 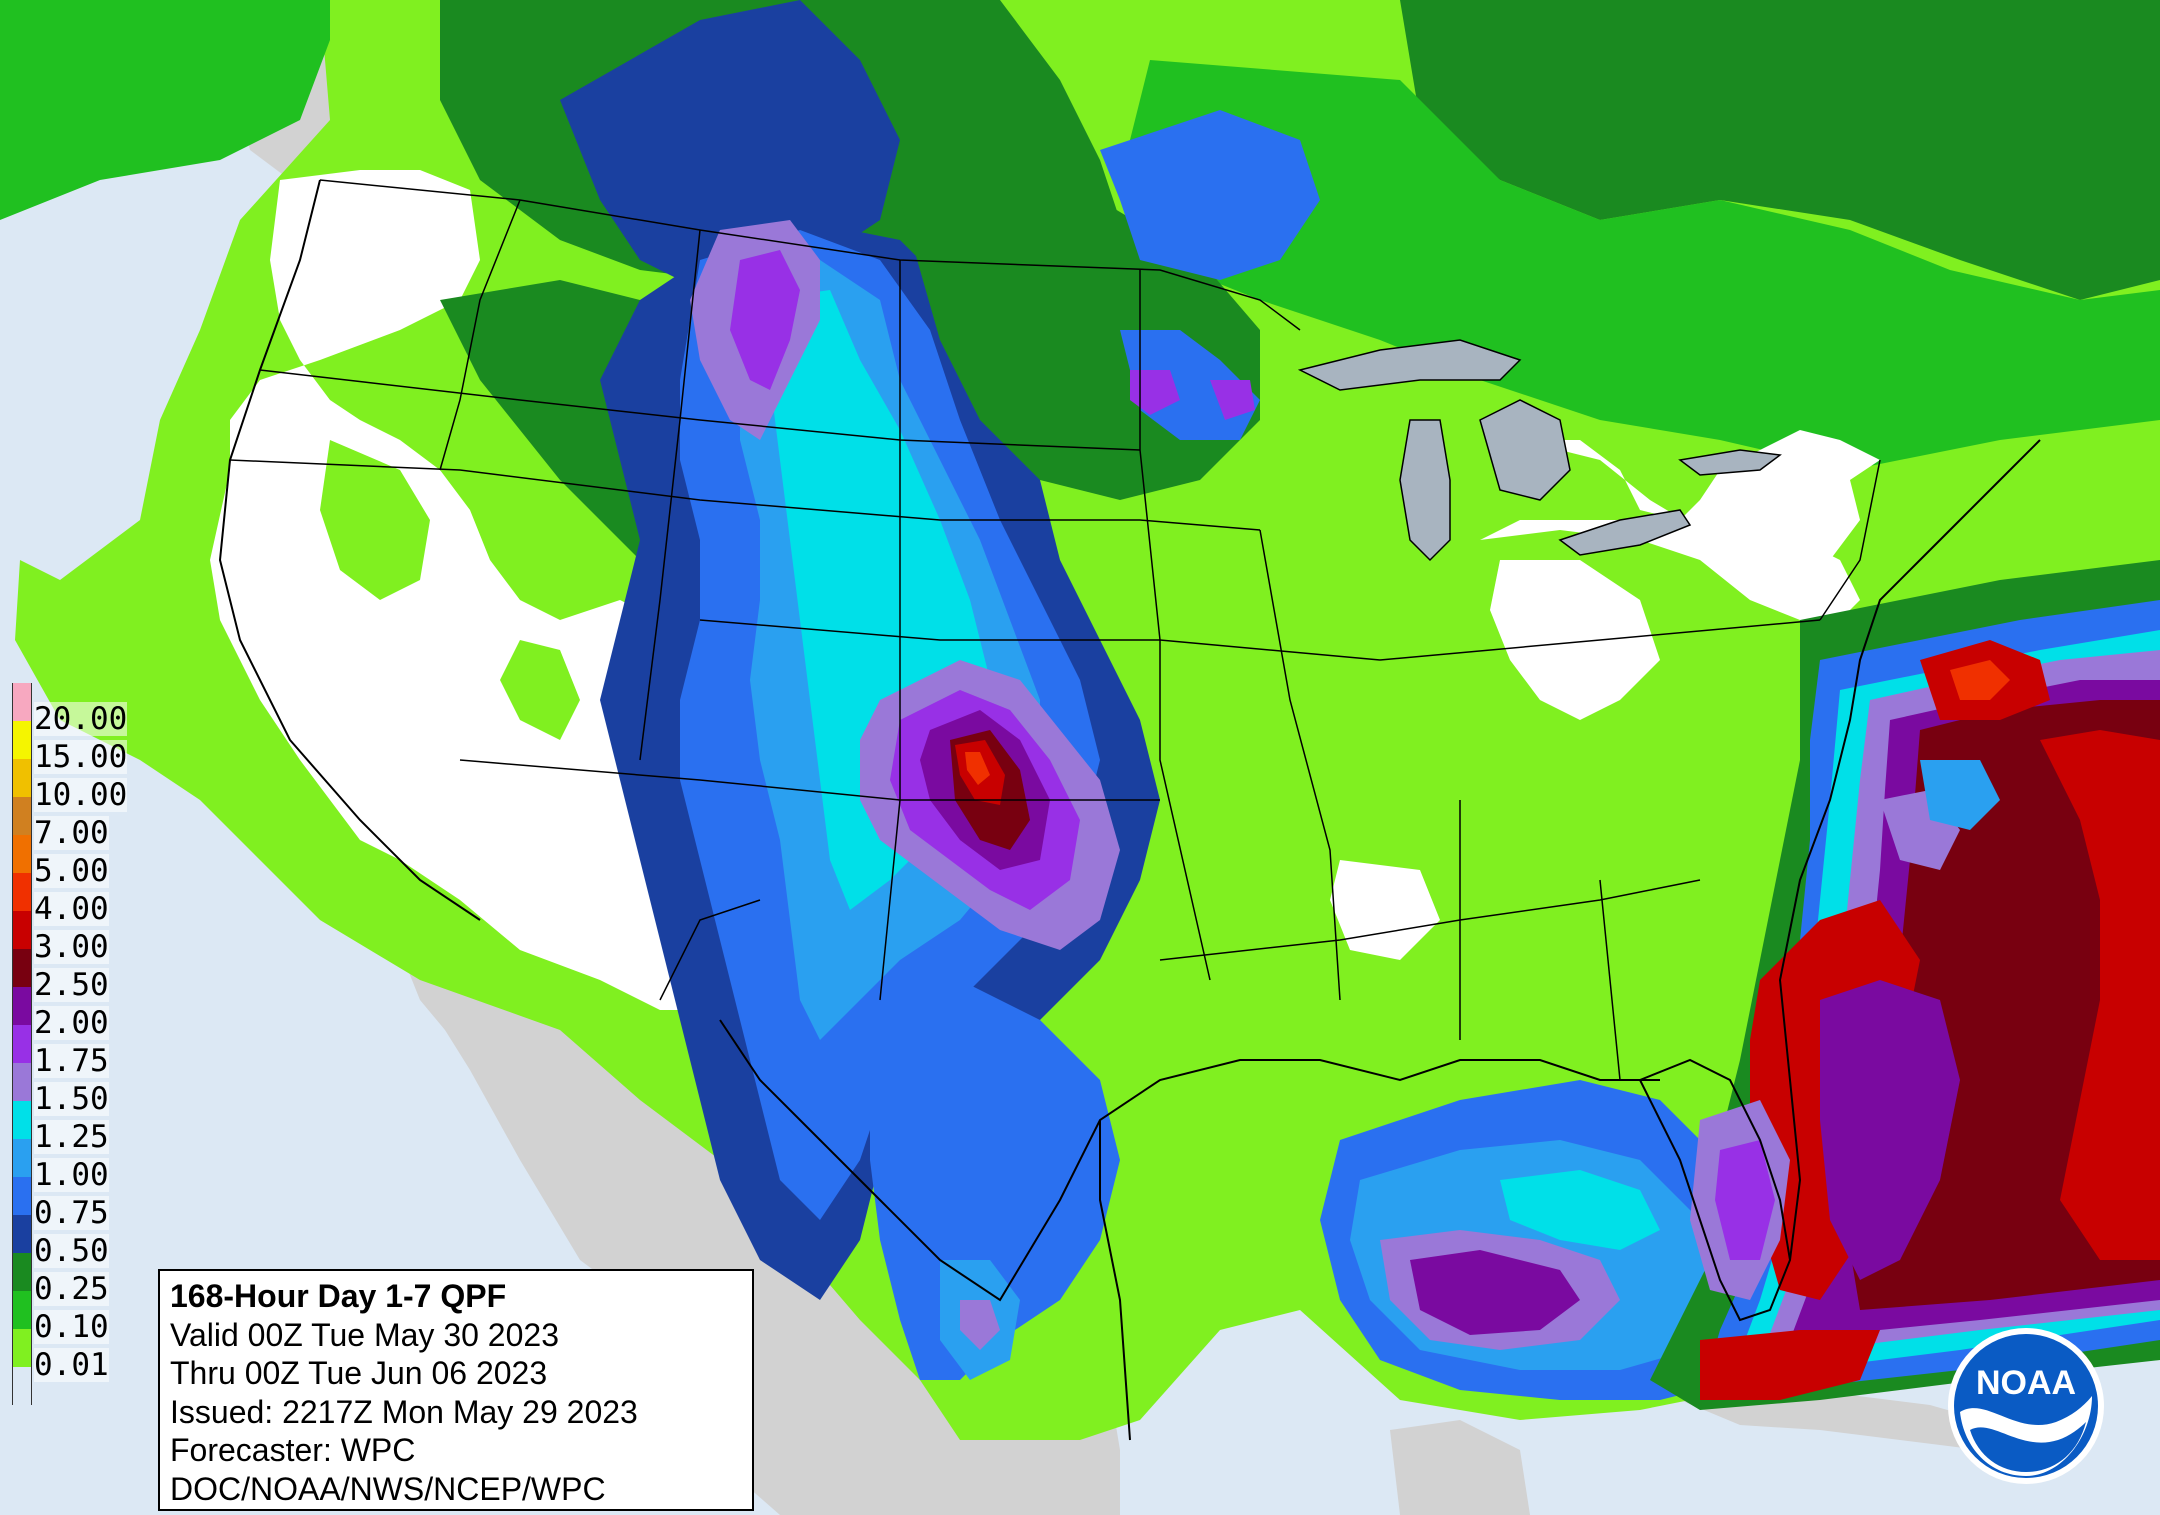 What do you see at coordinates (404, 1411) in the screenshot?
I see `issued-time: Issued: 2217Z Mon May 29 2023` at bounding box center [404, 1411].